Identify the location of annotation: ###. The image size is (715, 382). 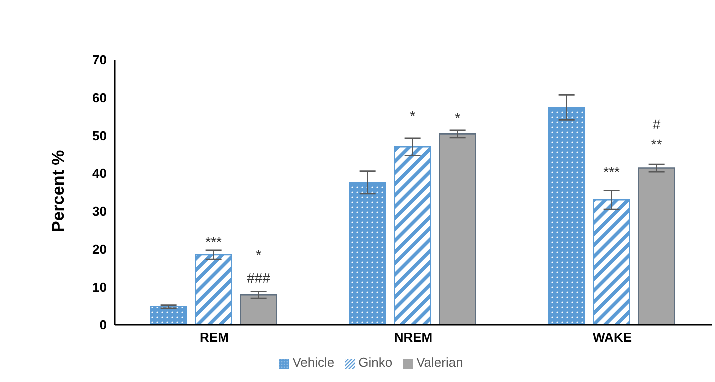
(259, 278).